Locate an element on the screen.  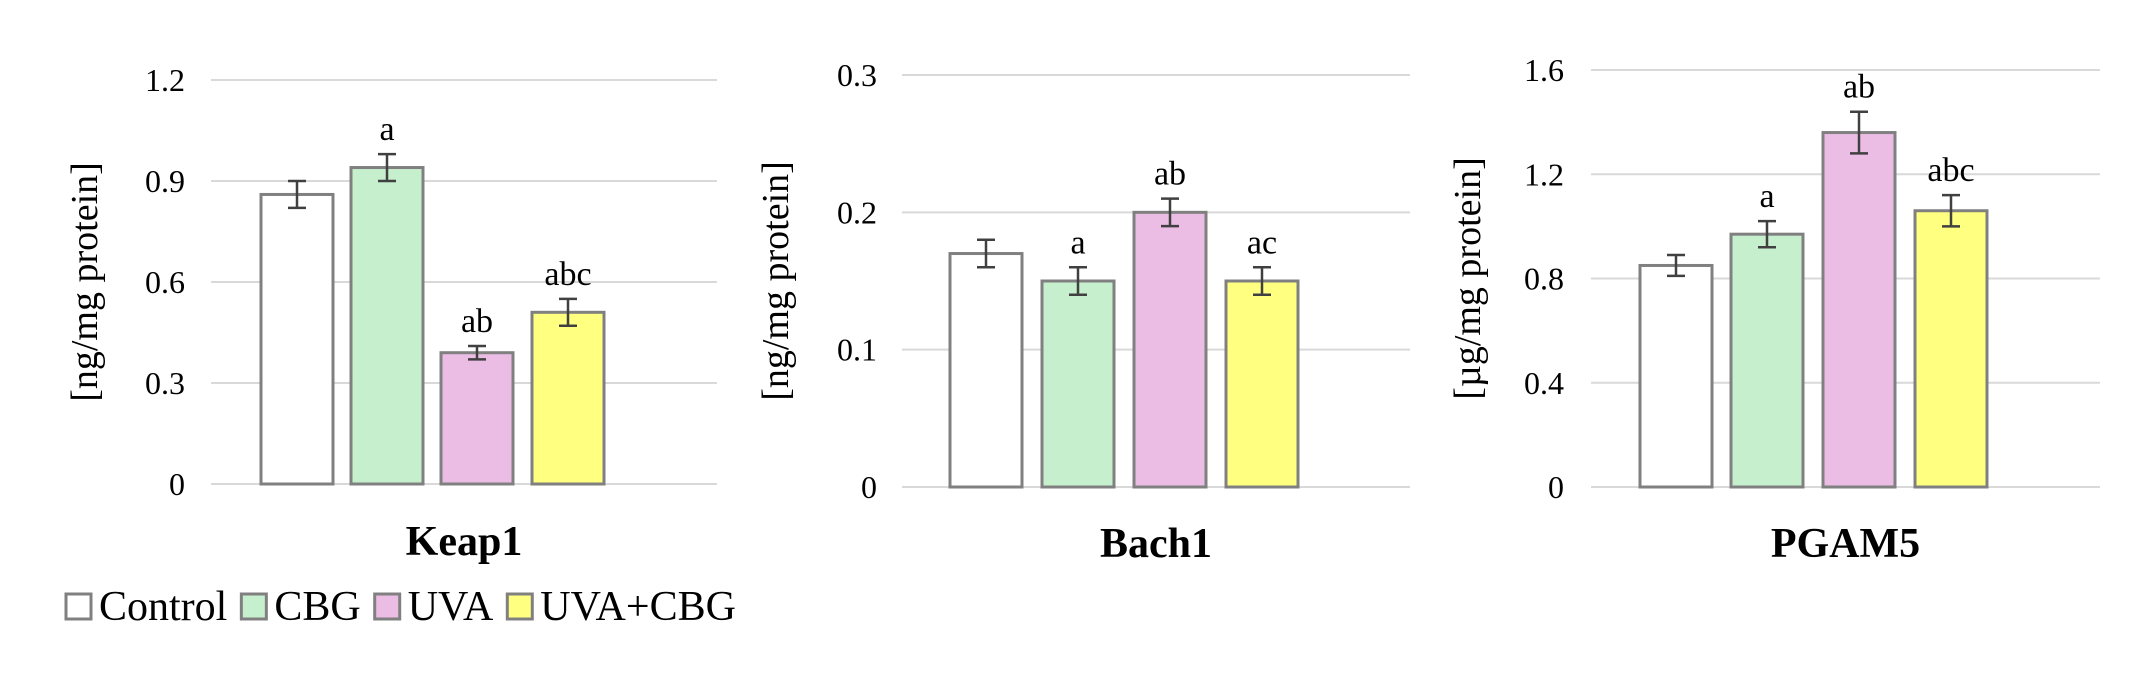
legend-item: UVA is located at coordinates (433, 607).